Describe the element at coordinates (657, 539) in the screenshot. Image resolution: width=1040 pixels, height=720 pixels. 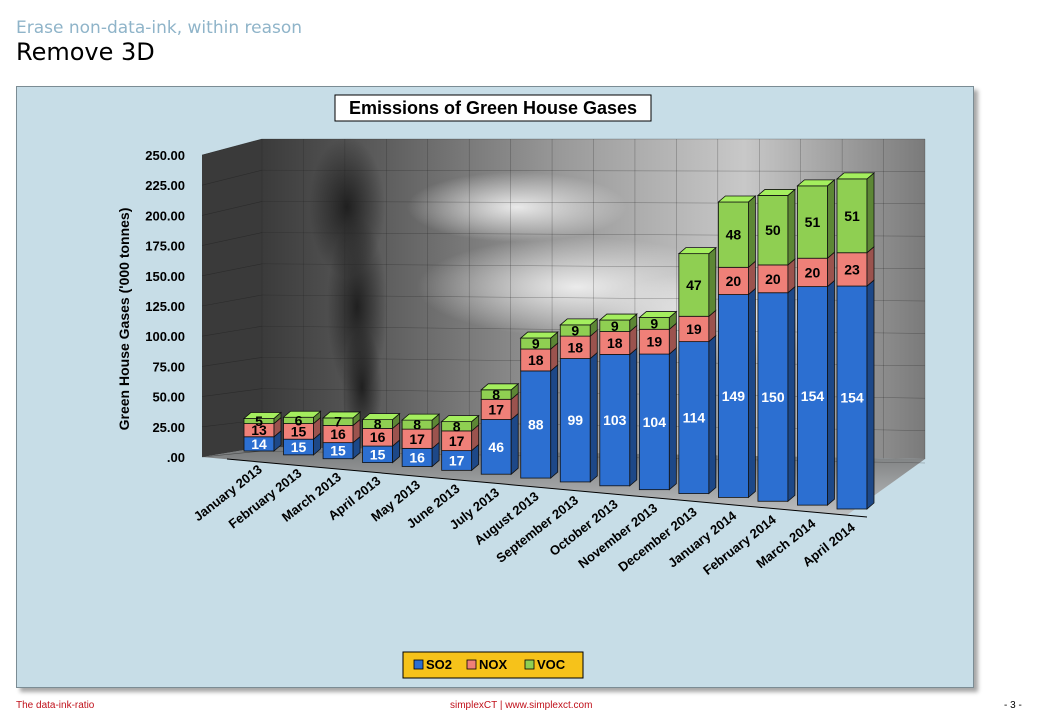
I see `x-tick-label: December 2013` at that location.